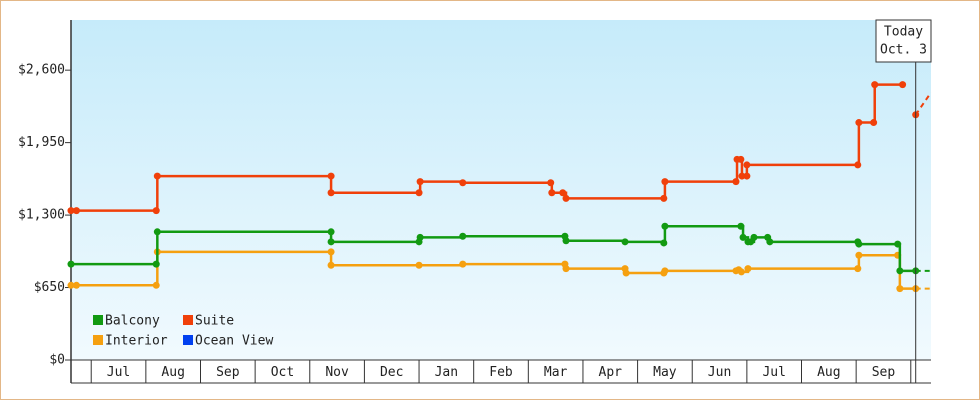  Describe the element at coordinates (214, 321) in the screenshot. I see `legend-label: Suite` at that location.